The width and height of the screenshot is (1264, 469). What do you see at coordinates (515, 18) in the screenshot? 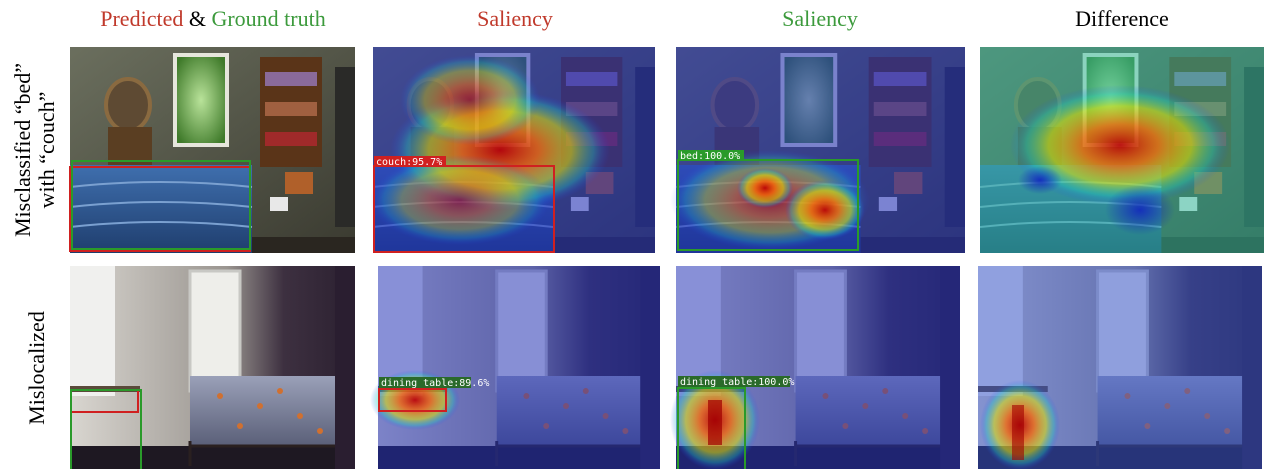
I see `header-saliency-predicted: Saliency` at bounding box center [515, 18].